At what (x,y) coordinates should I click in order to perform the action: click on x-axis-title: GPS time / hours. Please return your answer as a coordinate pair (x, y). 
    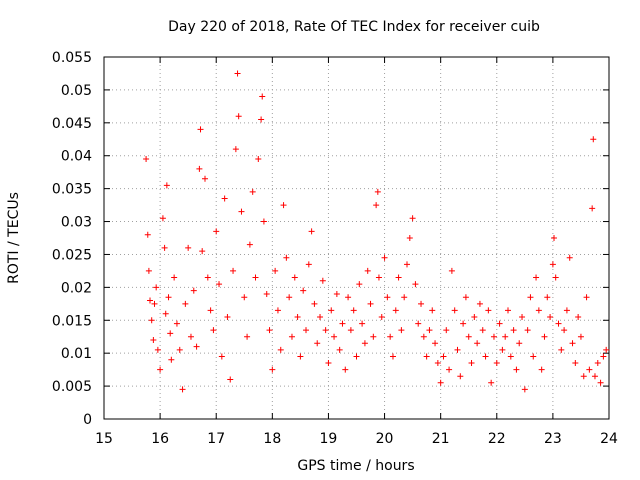
    Looking at the image, I should click on (355, 466).